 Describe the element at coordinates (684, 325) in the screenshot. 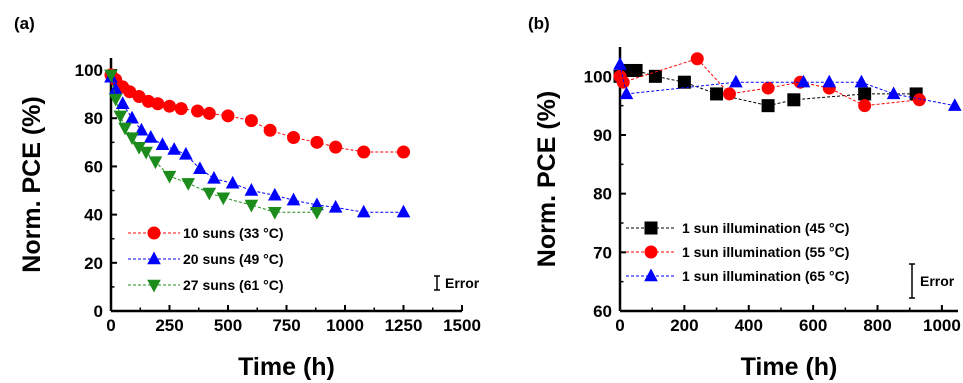

I see `x-tick-label: 200` at that location.